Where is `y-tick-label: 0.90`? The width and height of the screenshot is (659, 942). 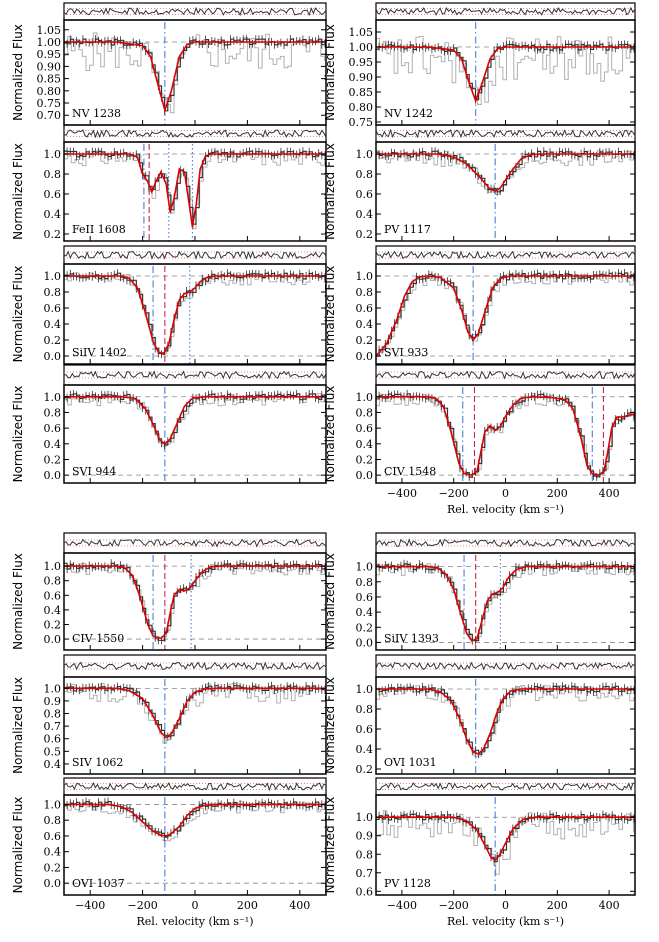 y-tick-label: 0.90 is located at coordinates (361, 77).